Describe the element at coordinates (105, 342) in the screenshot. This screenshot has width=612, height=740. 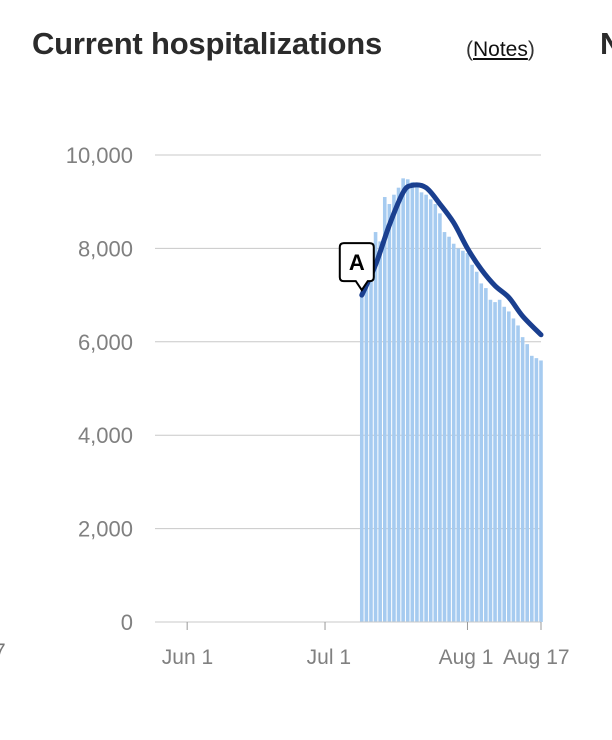
I see `y-tick-label: 6,000` at that location.